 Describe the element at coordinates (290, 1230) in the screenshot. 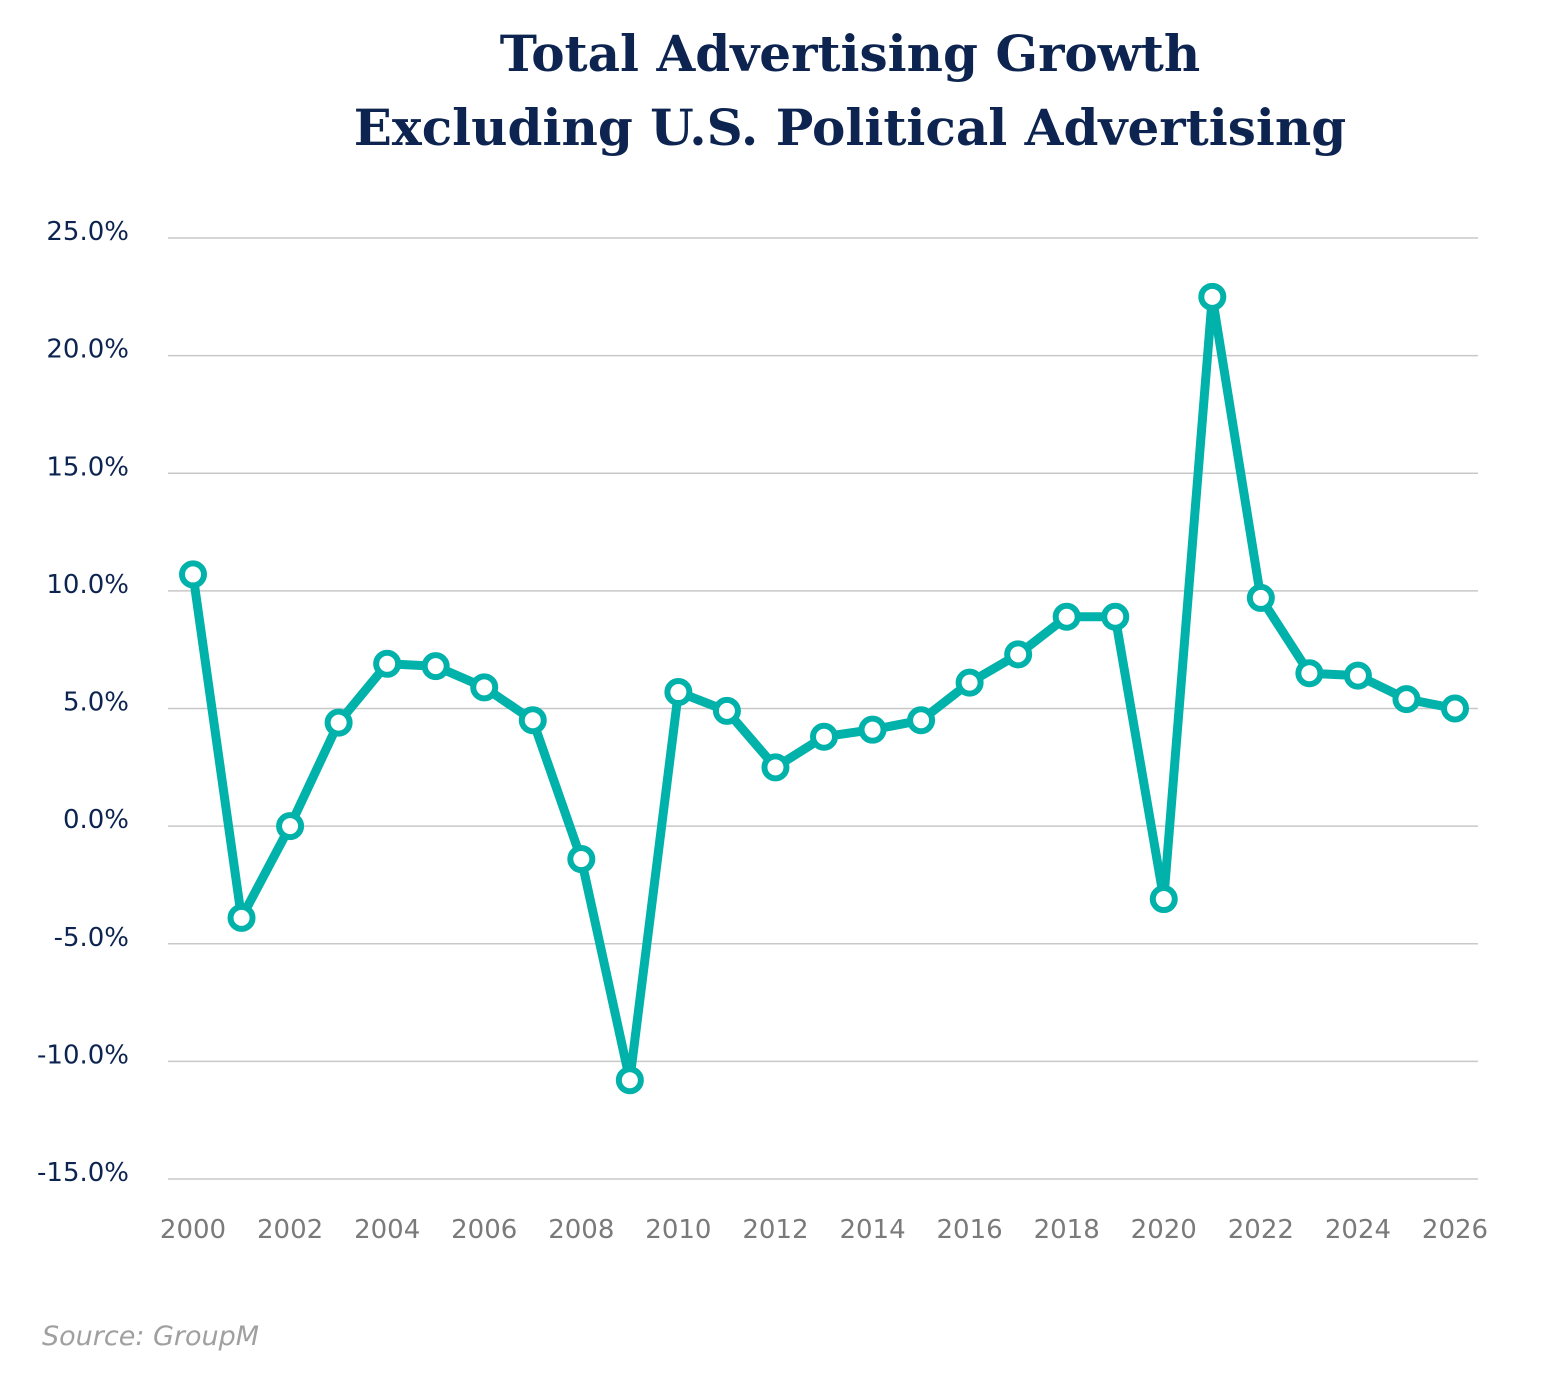

I see `x-tick-label: 2002` at that location.